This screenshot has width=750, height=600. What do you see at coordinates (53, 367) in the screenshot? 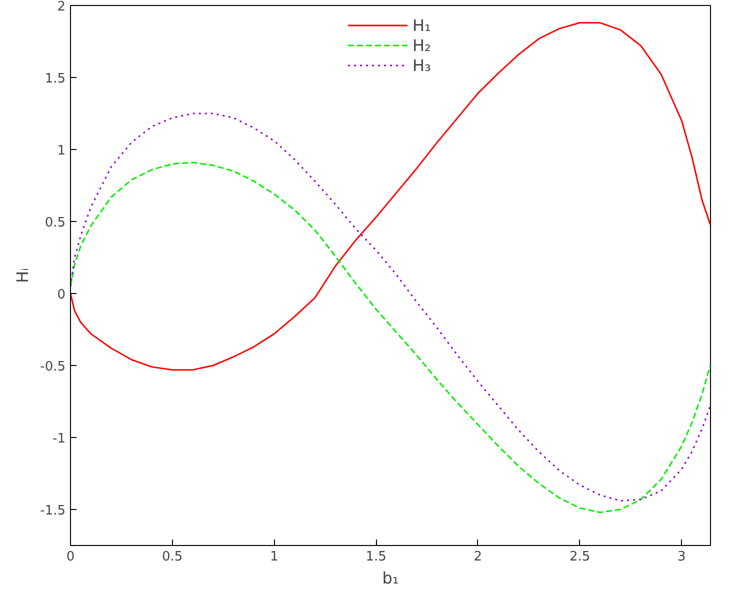
I see `y-tick-label: -0.5` at bounding box center [53, 367].